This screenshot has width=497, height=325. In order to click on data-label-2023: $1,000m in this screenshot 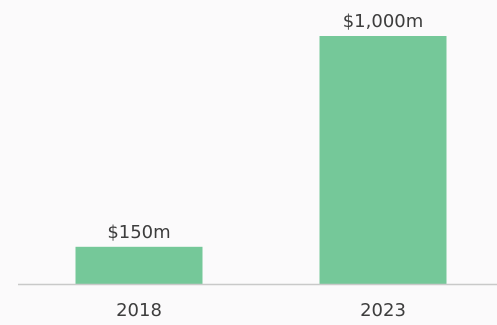, I will do `click(383, 21)`.